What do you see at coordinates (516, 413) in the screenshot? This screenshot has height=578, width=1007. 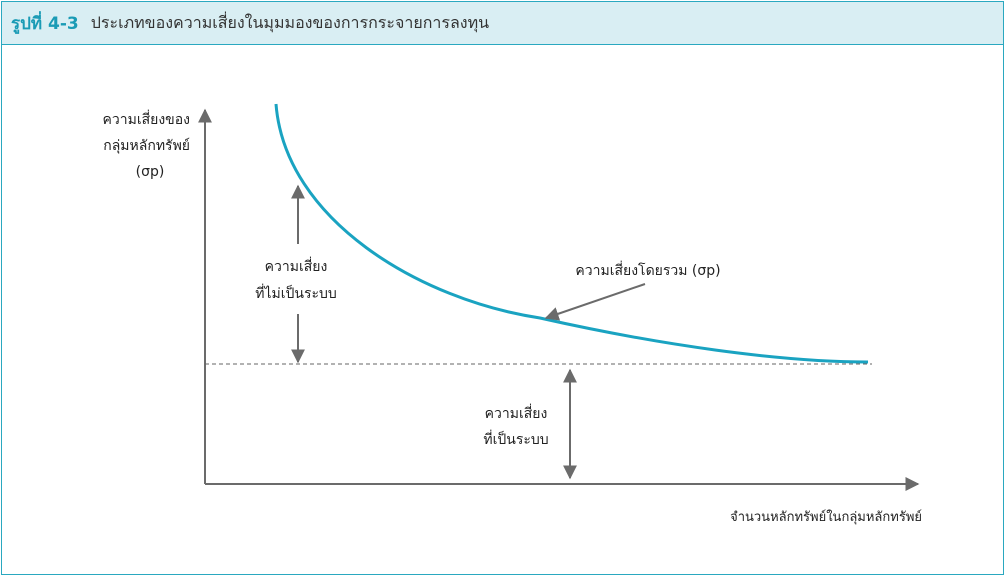 I see `systematic-label-line1: ความเสี่ยง` at bounding box center [516, 413].